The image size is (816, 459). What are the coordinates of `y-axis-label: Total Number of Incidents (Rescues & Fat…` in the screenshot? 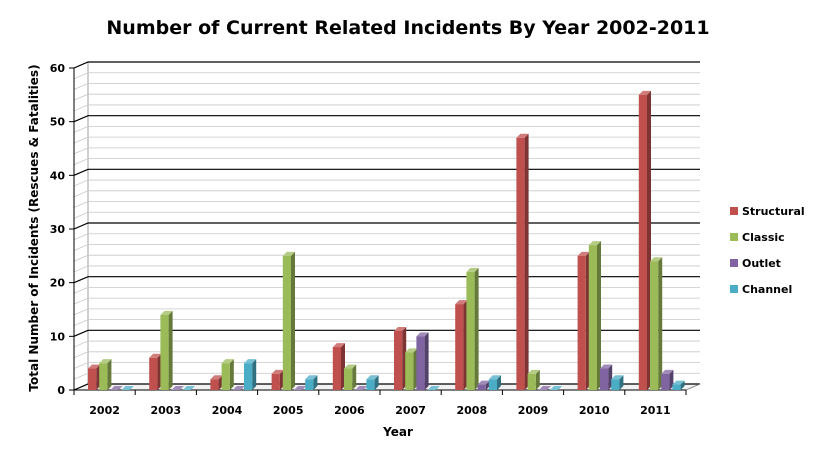 It's located at (34, 227).